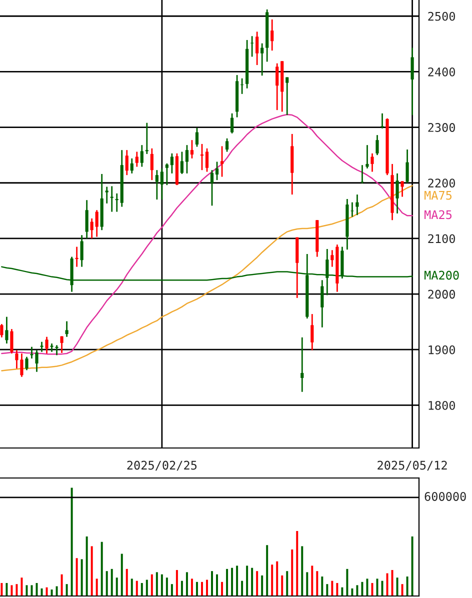 This screenshot has width=472, height=598. I want to click on y-tick-label: 1900, so click(441, 349).